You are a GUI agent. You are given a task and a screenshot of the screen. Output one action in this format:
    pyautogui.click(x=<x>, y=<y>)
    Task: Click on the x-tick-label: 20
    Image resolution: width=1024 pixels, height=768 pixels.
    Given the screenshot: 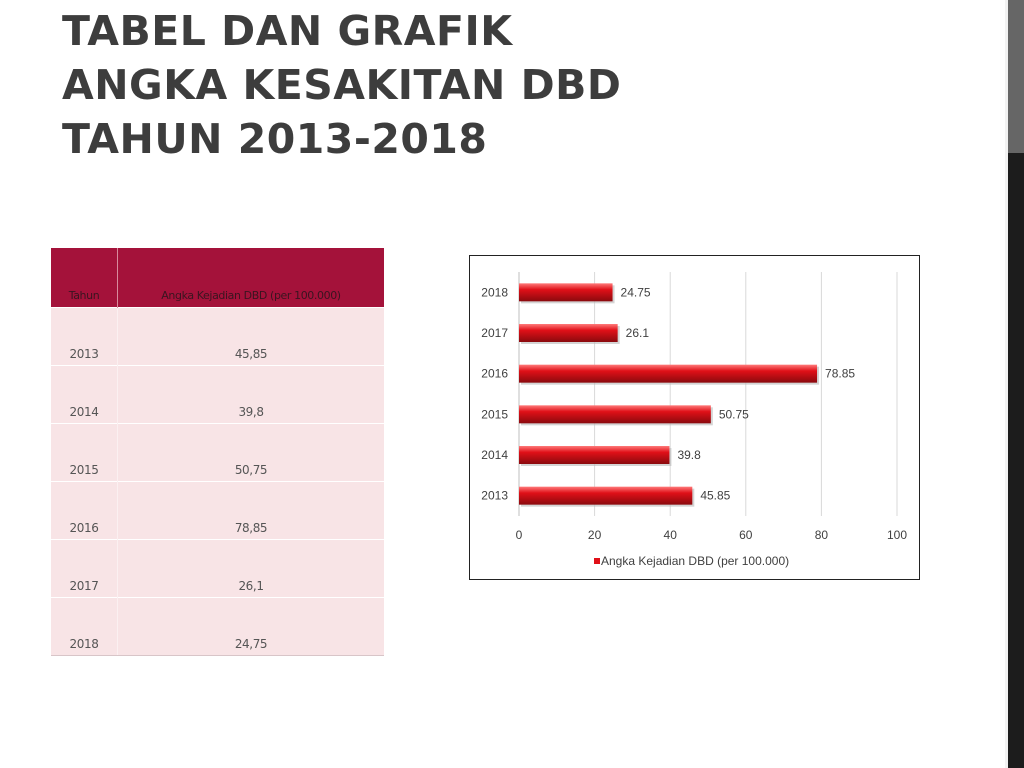 What is the action you would take?
    pyautogui.click(x=595, y=535)
    